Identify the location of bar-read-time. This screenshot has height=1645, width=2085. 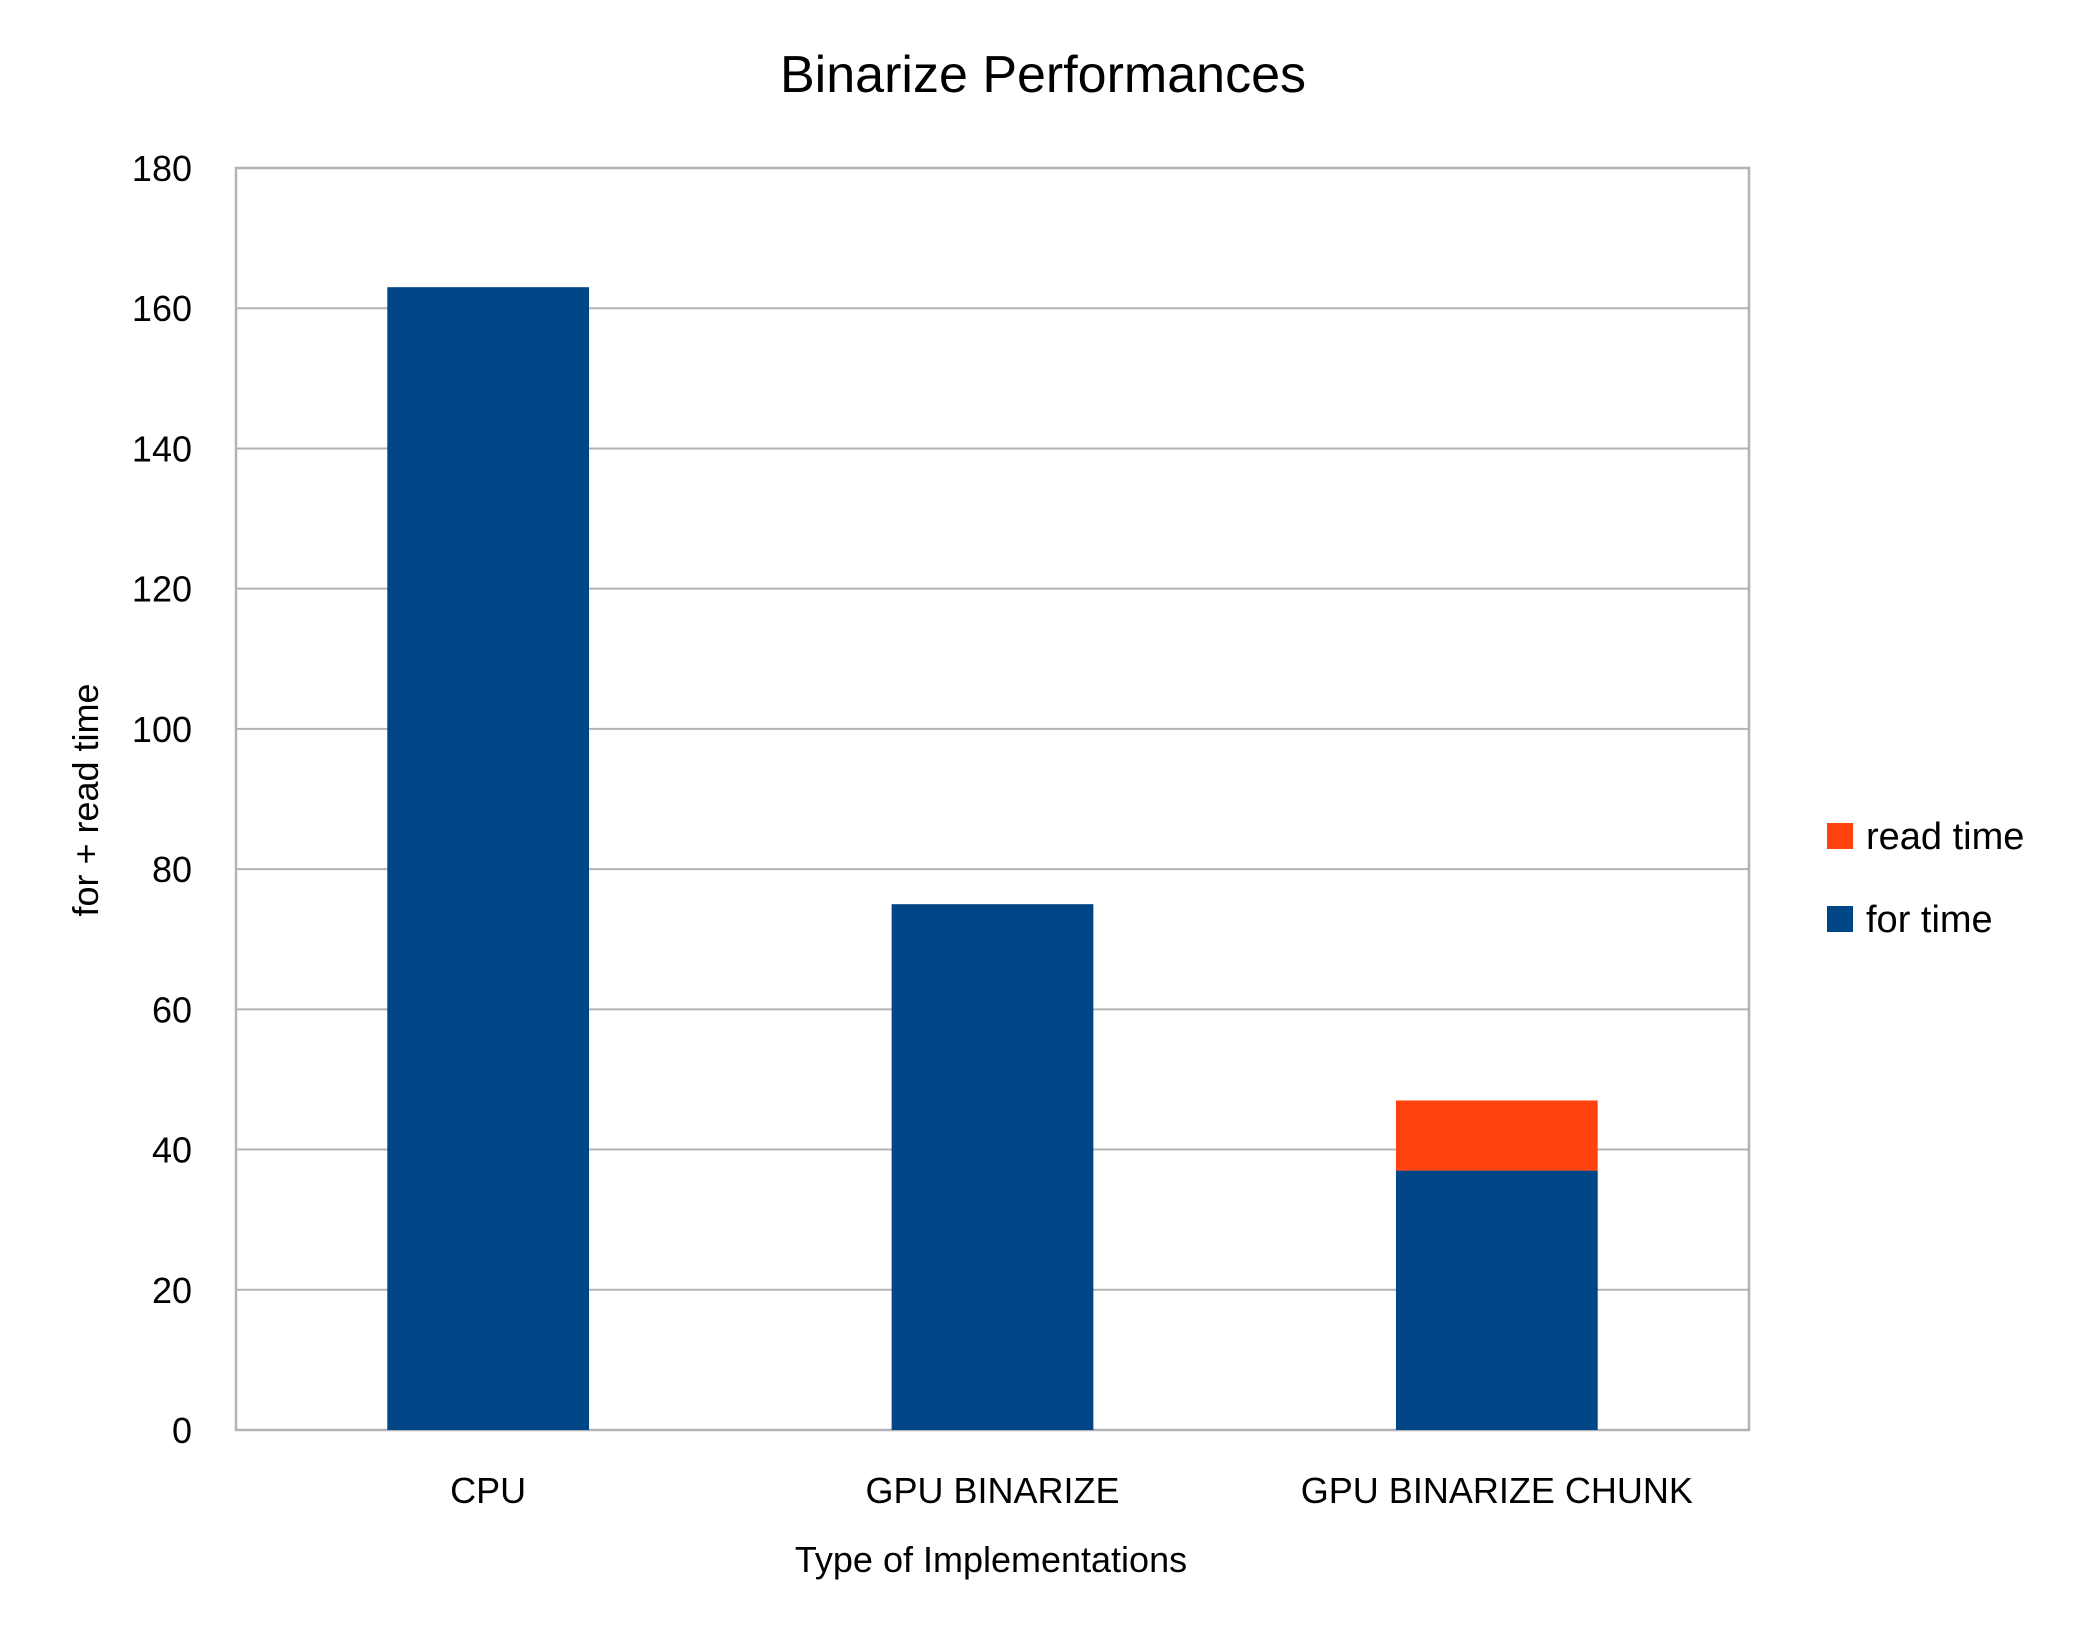
(1496, 1135).